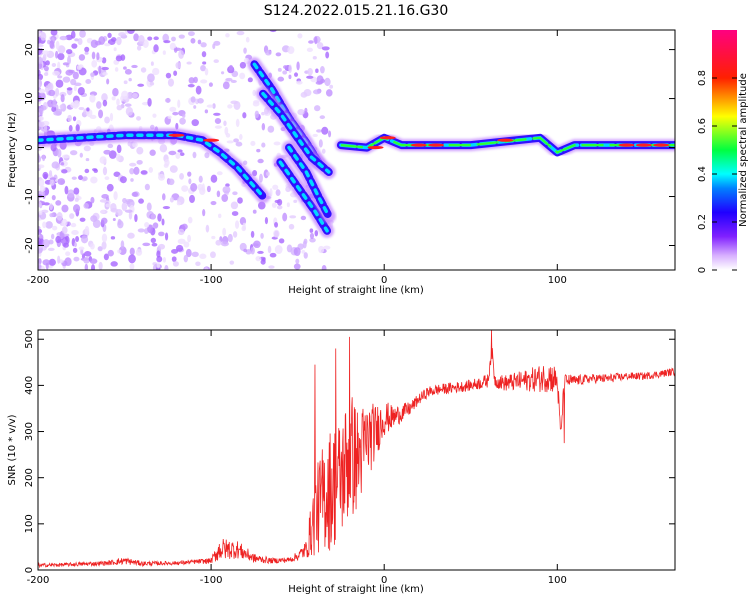 This screenshot has height=604, width=750. Describe the element at coordinates (303, 196) in the screenshot. I see `ridge-chirp-lower-1-mid` at that location.